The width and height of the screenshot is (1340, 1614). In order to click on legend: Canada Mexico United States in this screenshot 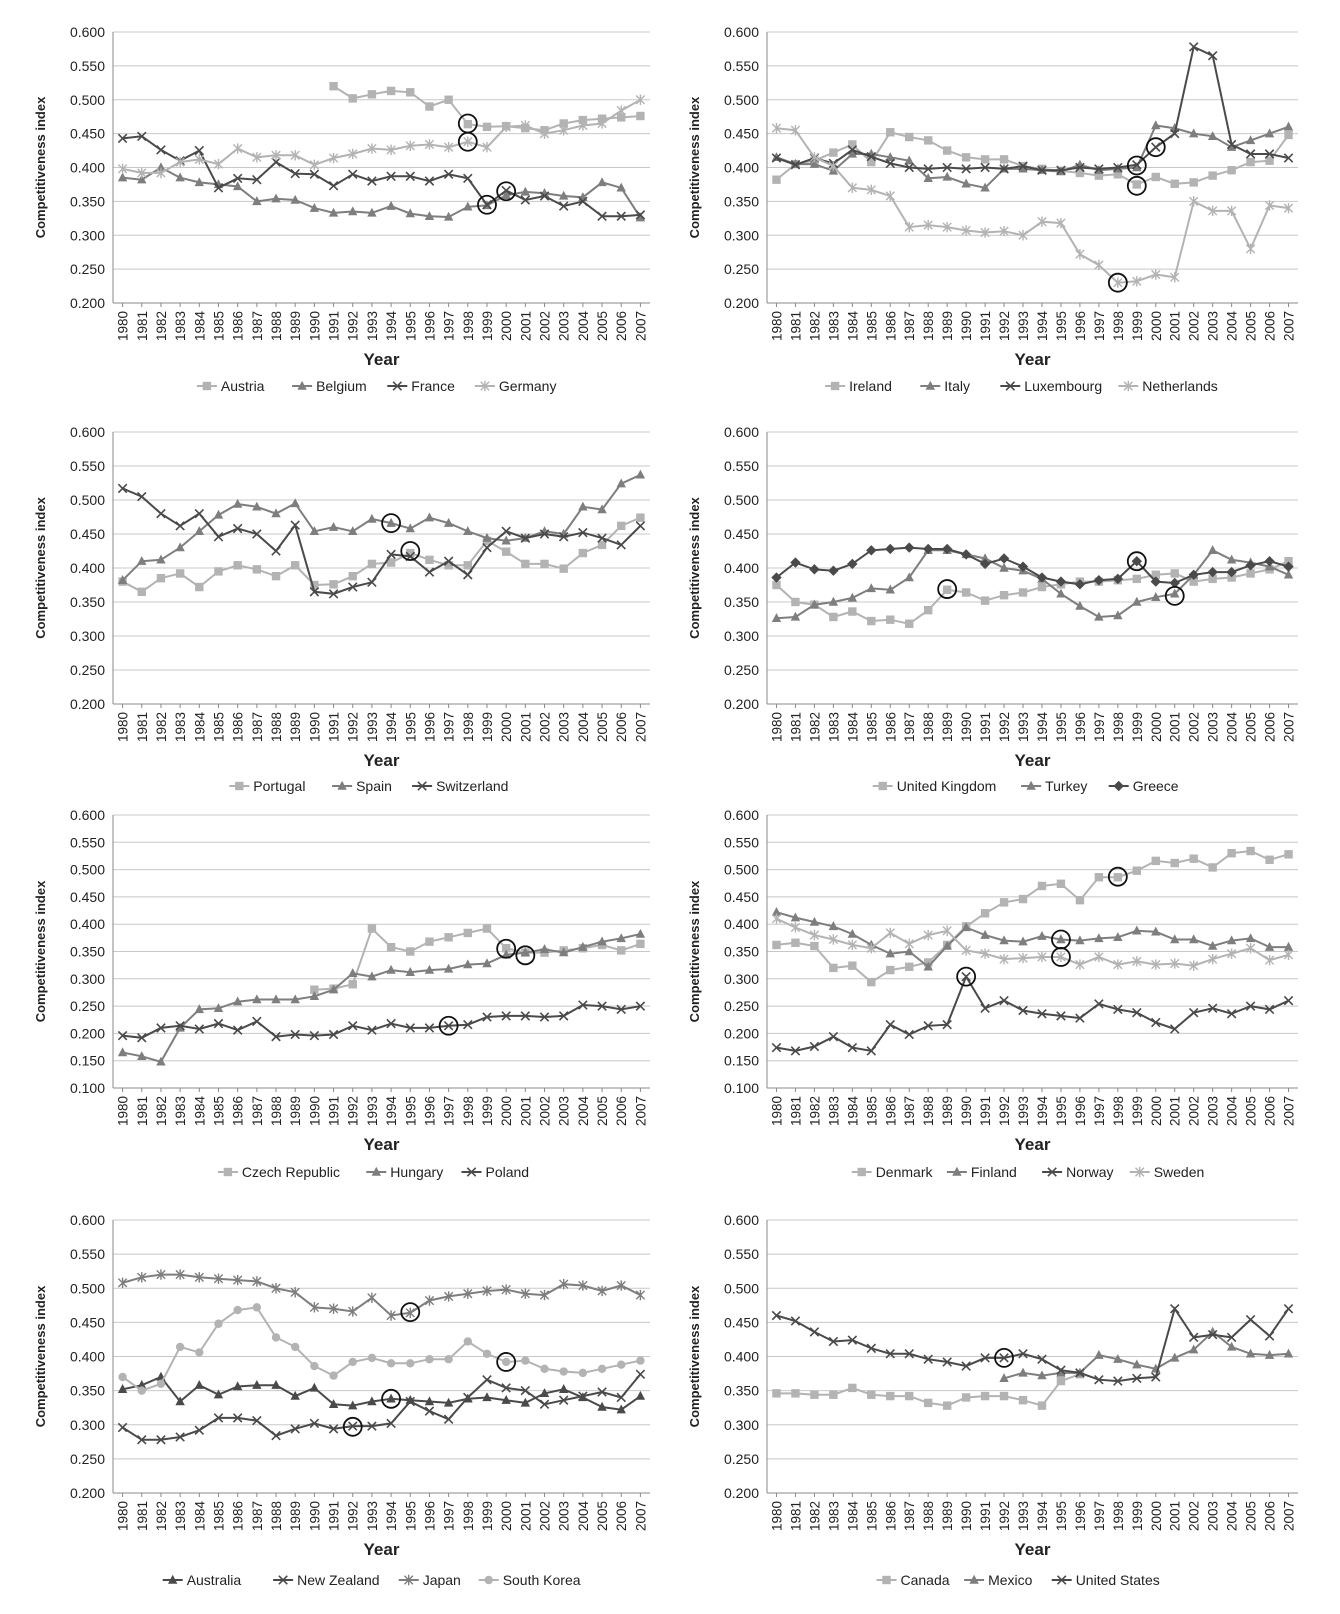, I will do `click(1018, 1580)`.